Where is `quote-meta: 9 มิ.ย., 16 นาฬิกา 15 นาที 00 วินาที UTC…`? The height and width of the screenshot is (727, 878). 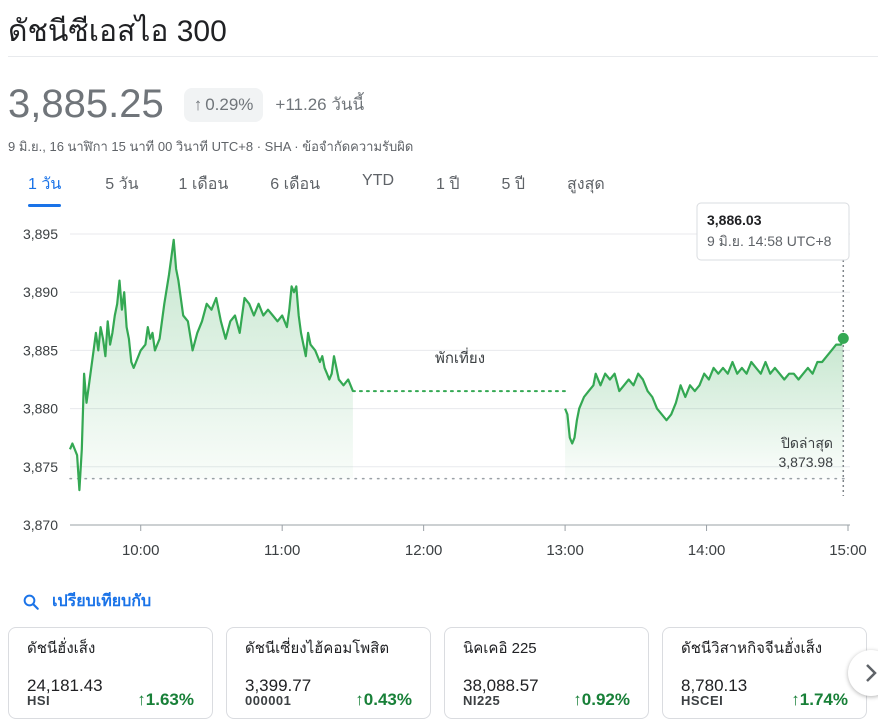 quote-meta: 9 มิ.ย., 16 นาฬิกา 15 นาที 00 วินาที UTC… is located at coordinates (211, 146).